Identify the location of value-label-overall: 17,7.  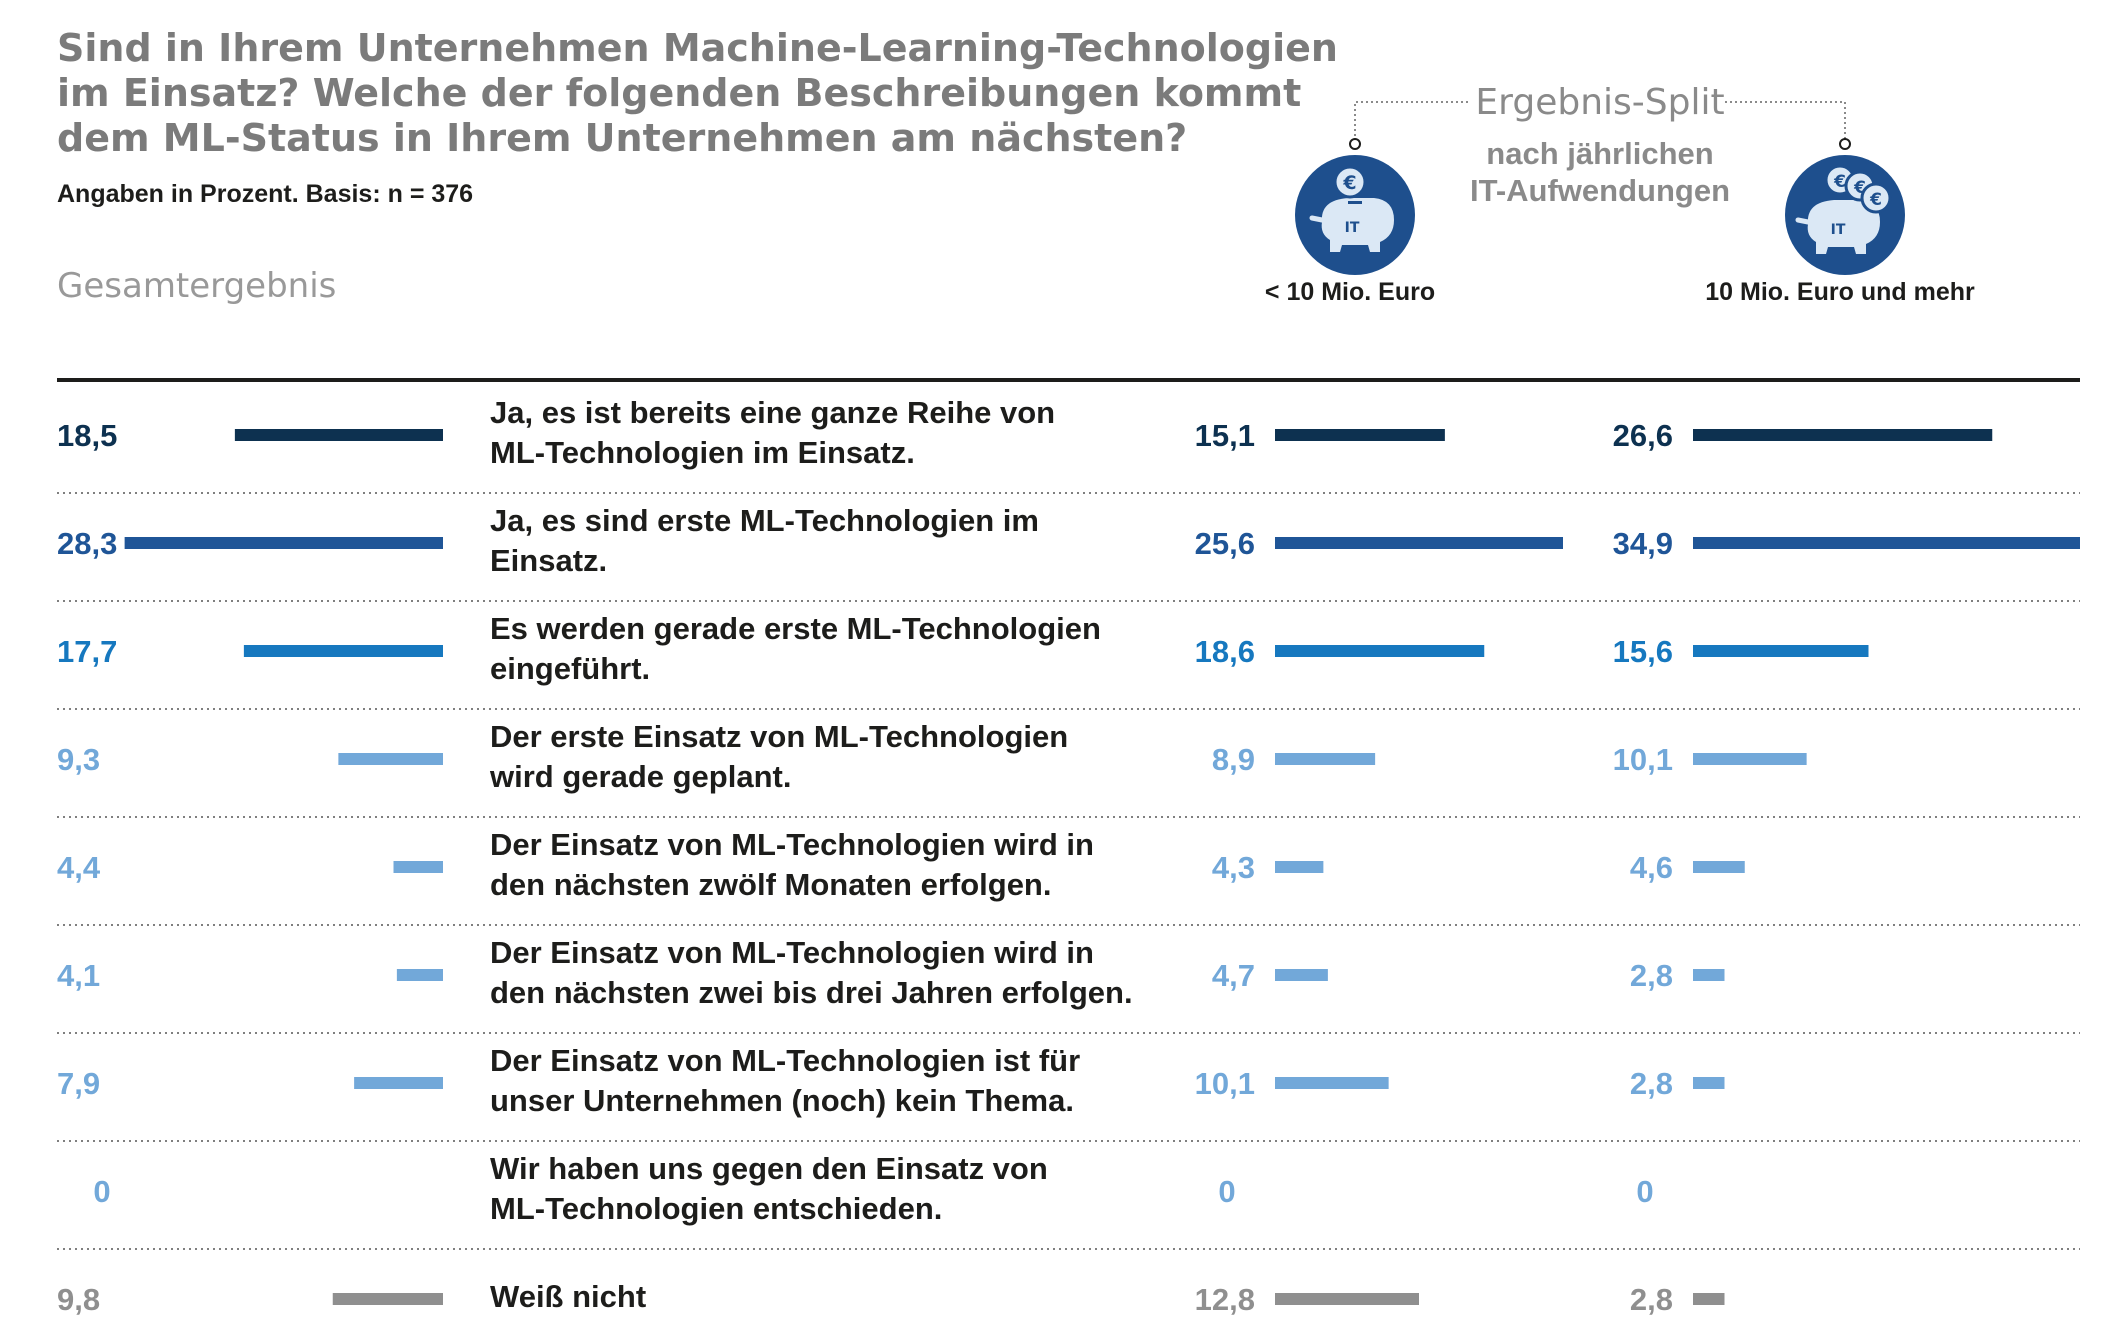
(87, 651).